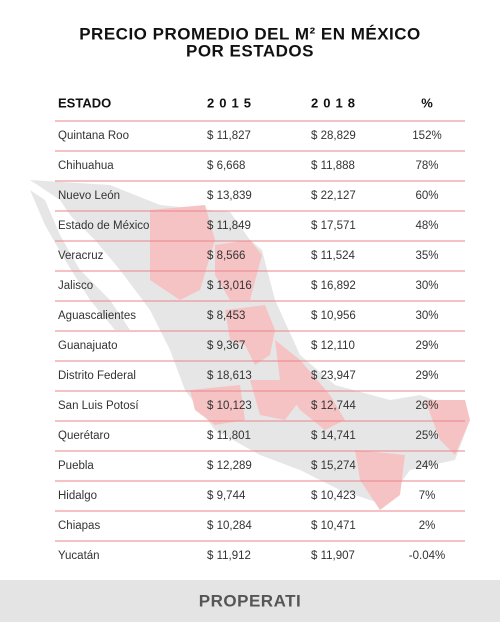 The height and width of the screenshot is (622, 500). I want to click on table-cell: $ 11,801, so click(229, 436).